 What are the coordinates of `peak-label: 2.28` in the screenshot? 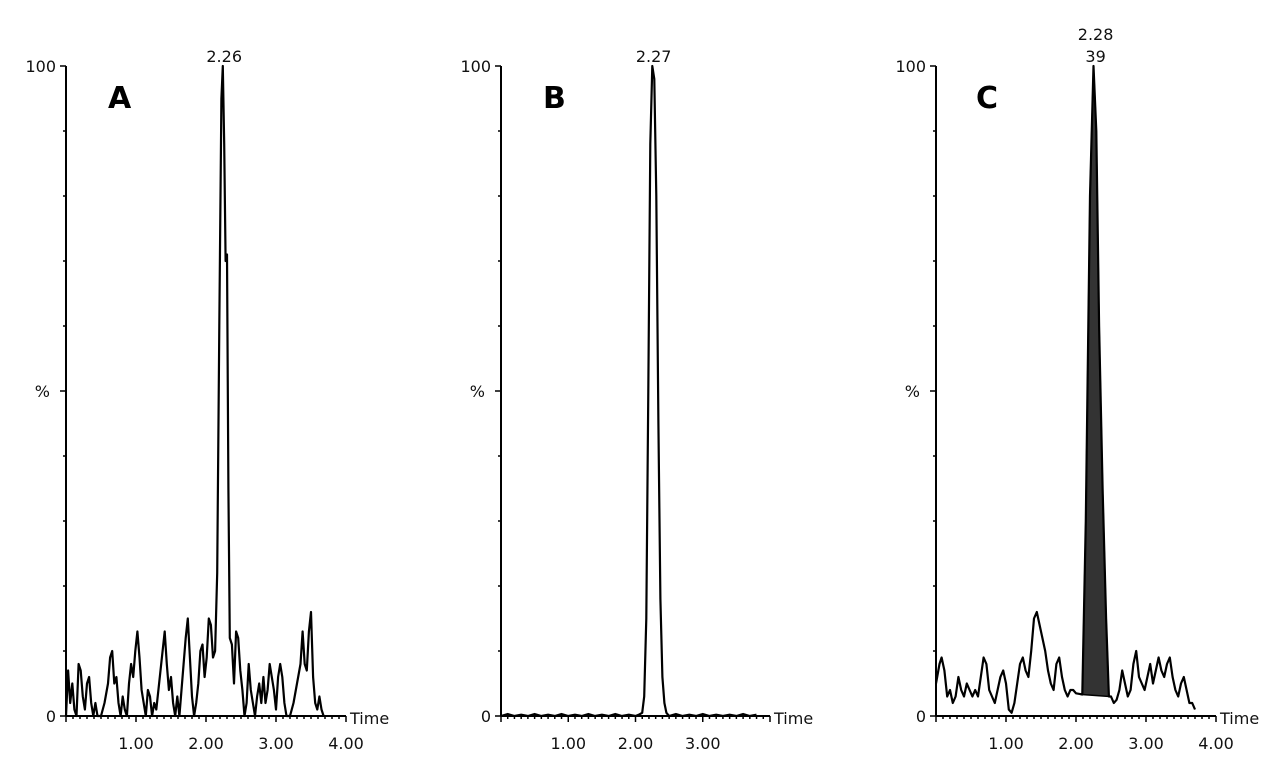 It's located at (1096, 34).